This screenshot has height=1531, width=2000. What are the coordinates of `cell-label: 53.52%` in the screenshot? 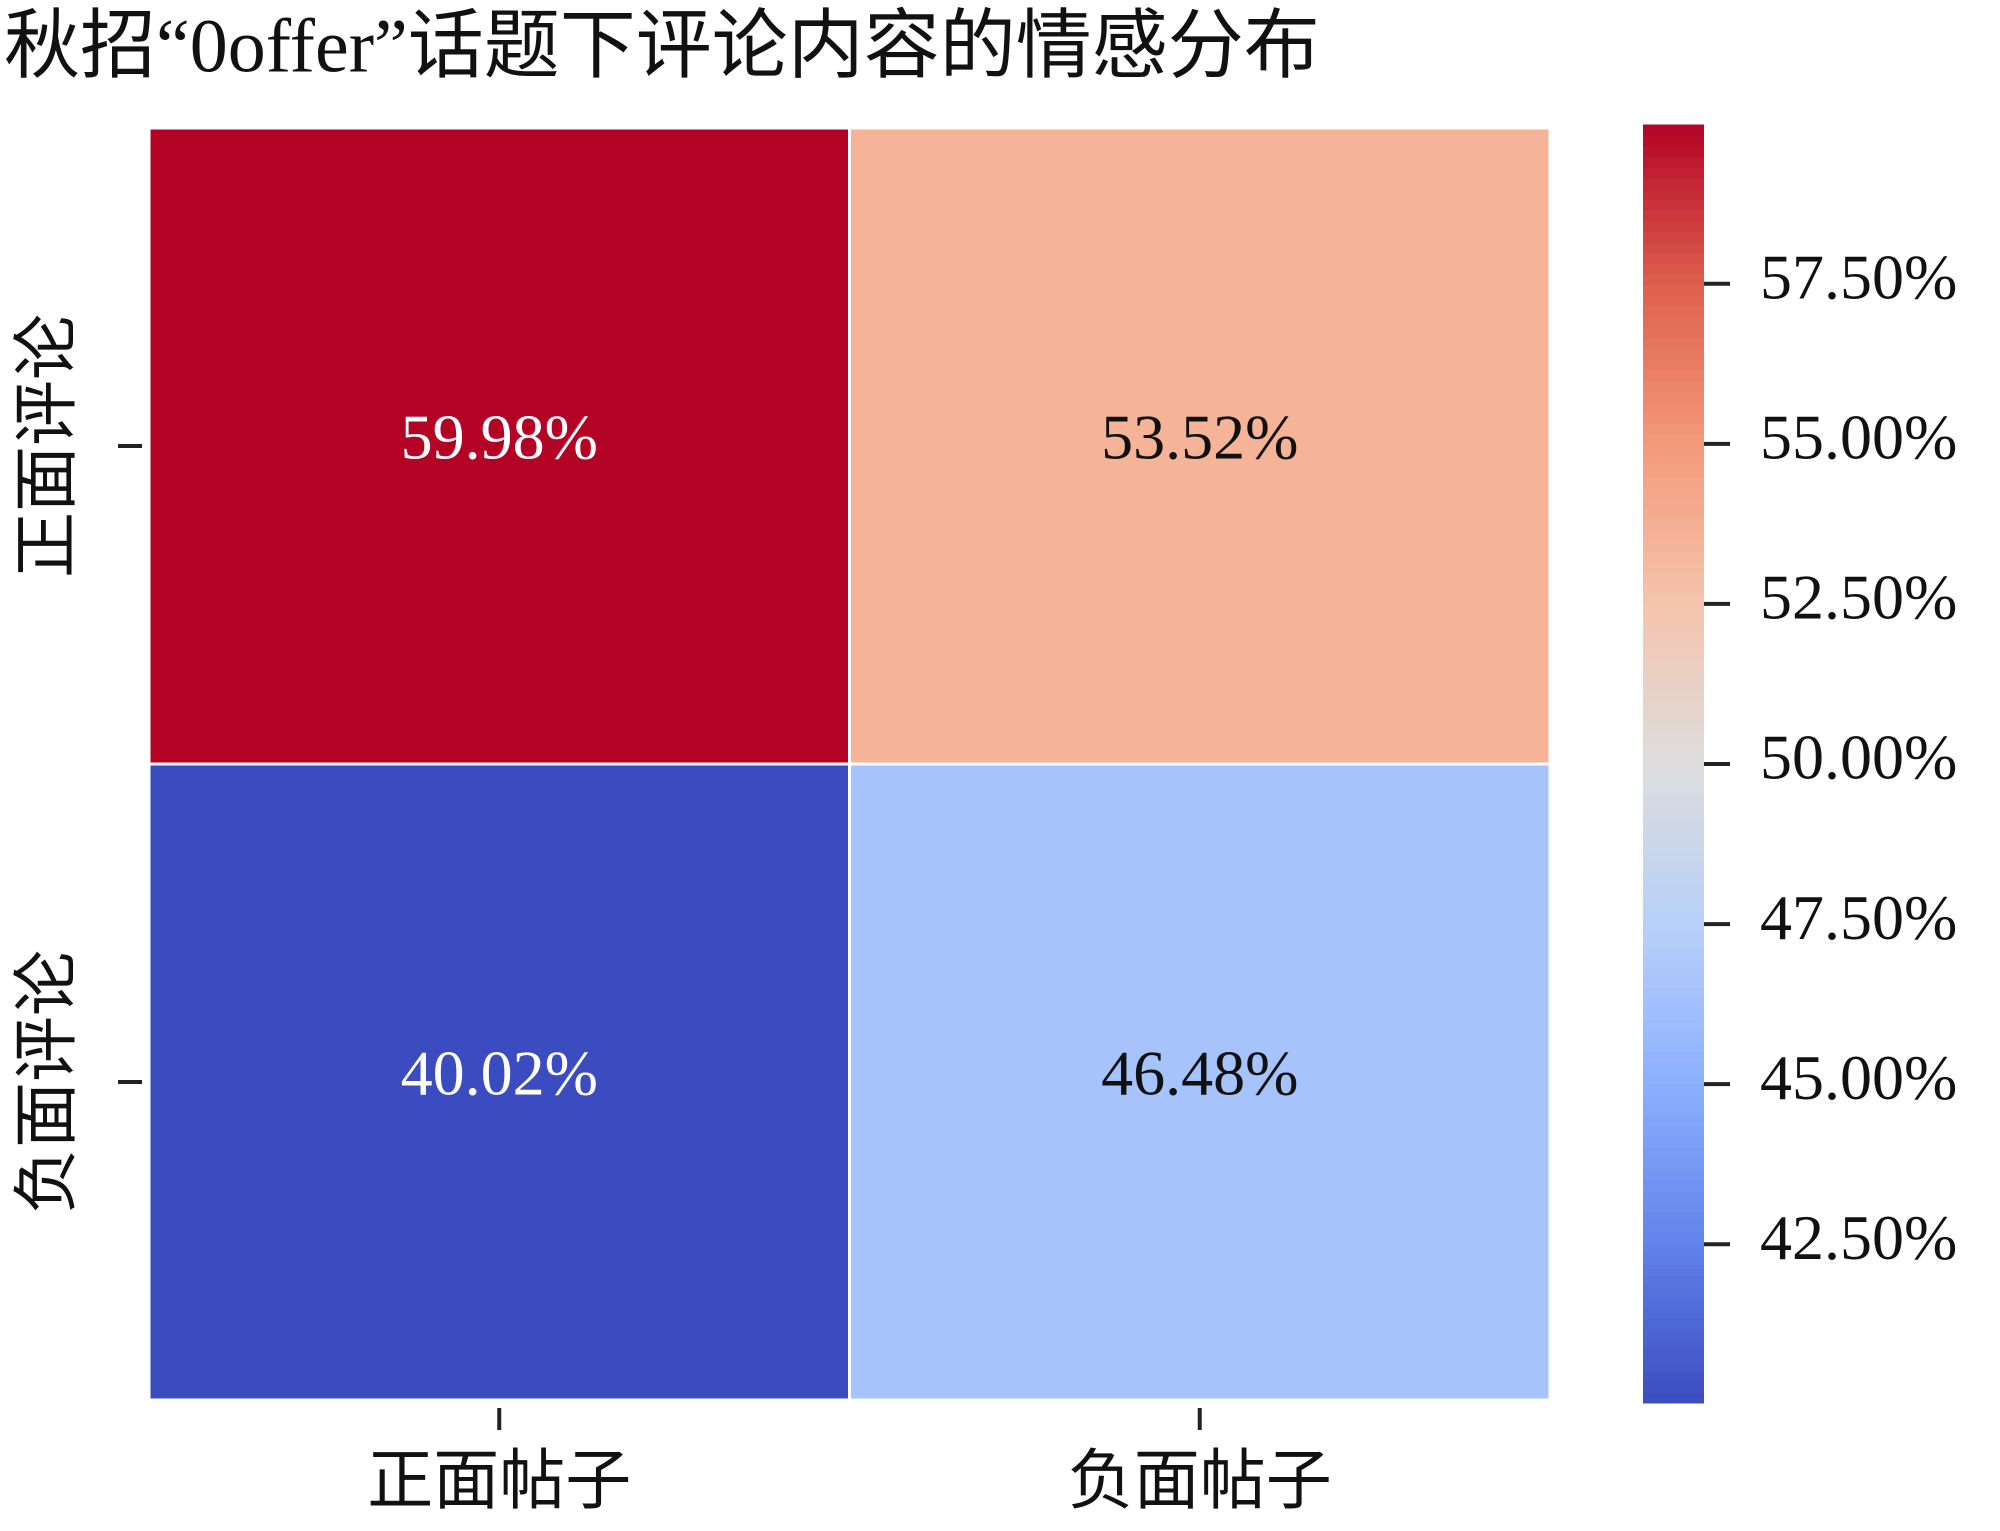 It's located at (1199, 437).